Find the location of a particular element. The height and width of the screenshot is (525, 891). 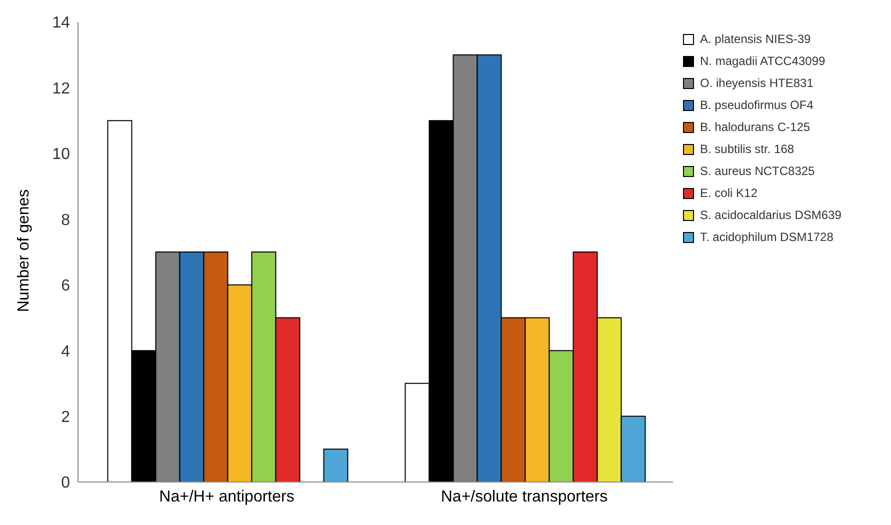

y-tick-label: 14 is located at coordinates (61, 23).